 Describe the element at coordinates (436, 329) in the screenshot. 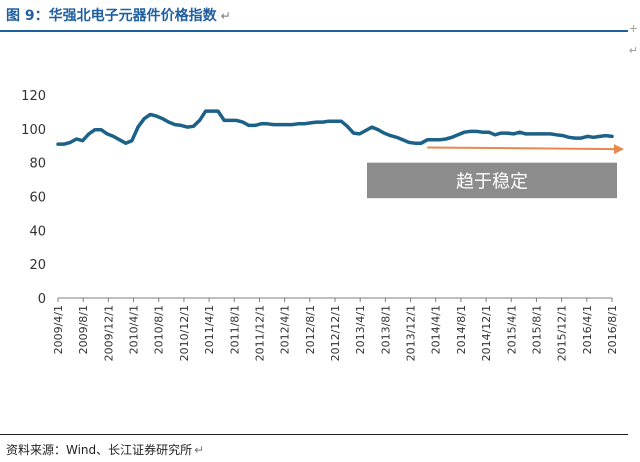

I see `x-tick-label: 2014/4/1` at that location.